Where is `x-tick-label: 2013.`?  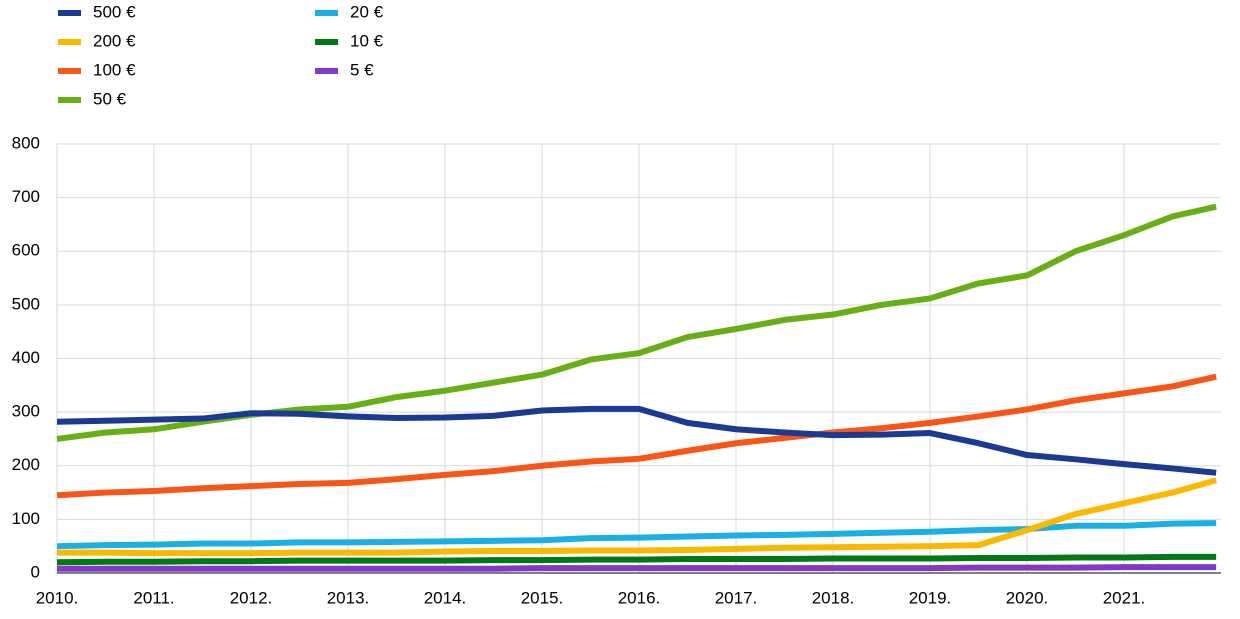 x-tick-label: 2013. is located at coordinates (348, 597).